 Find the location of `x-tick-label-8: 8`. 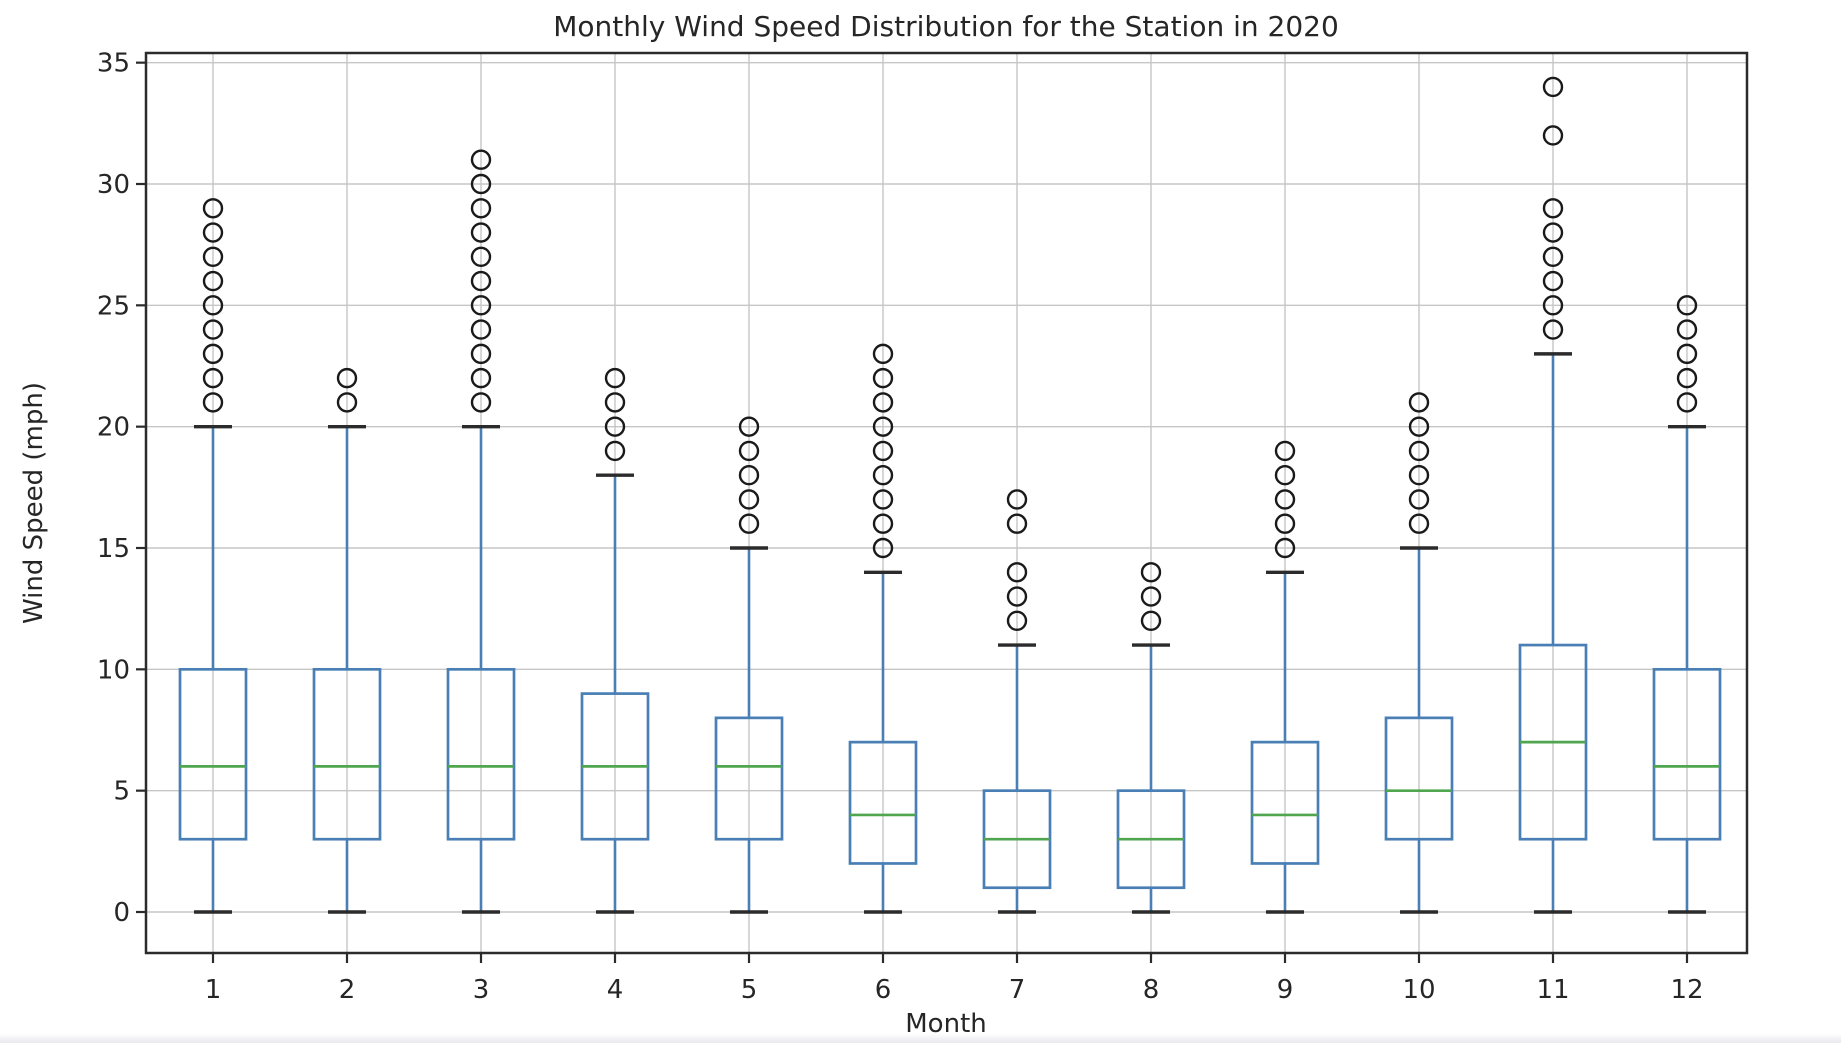

x-tick-label-8: 8 is located at coordinates (1151, 990).